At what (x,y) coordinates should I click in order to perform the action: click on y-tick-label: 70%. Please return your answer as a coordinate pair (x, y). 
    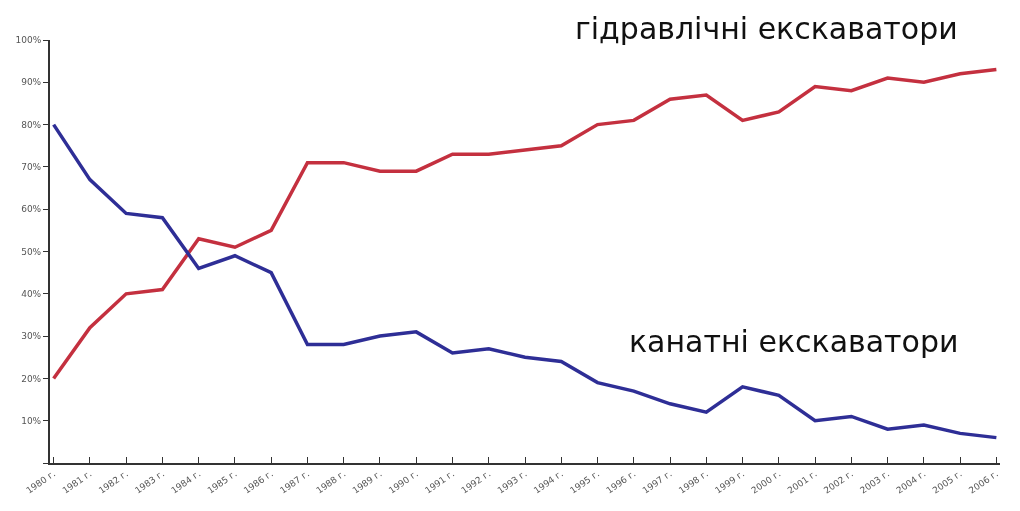
    Looking at the image, I should click on (31, 167).